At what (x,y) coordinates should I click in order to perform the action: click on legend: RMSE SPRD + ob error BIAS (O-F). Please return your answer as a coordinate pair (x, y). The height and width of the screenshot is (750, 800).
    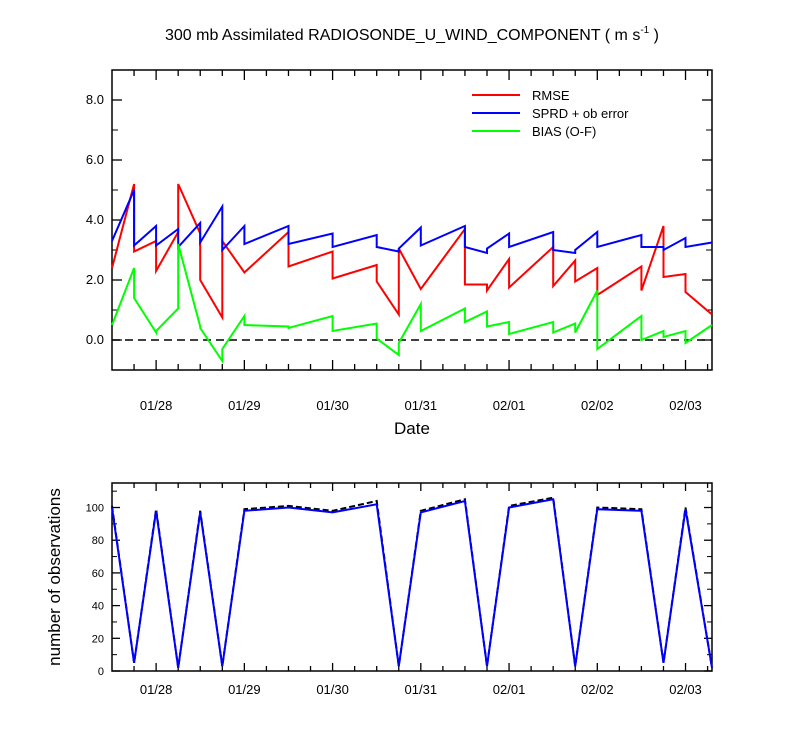
    Looking at the image, I should click on (550, 113).